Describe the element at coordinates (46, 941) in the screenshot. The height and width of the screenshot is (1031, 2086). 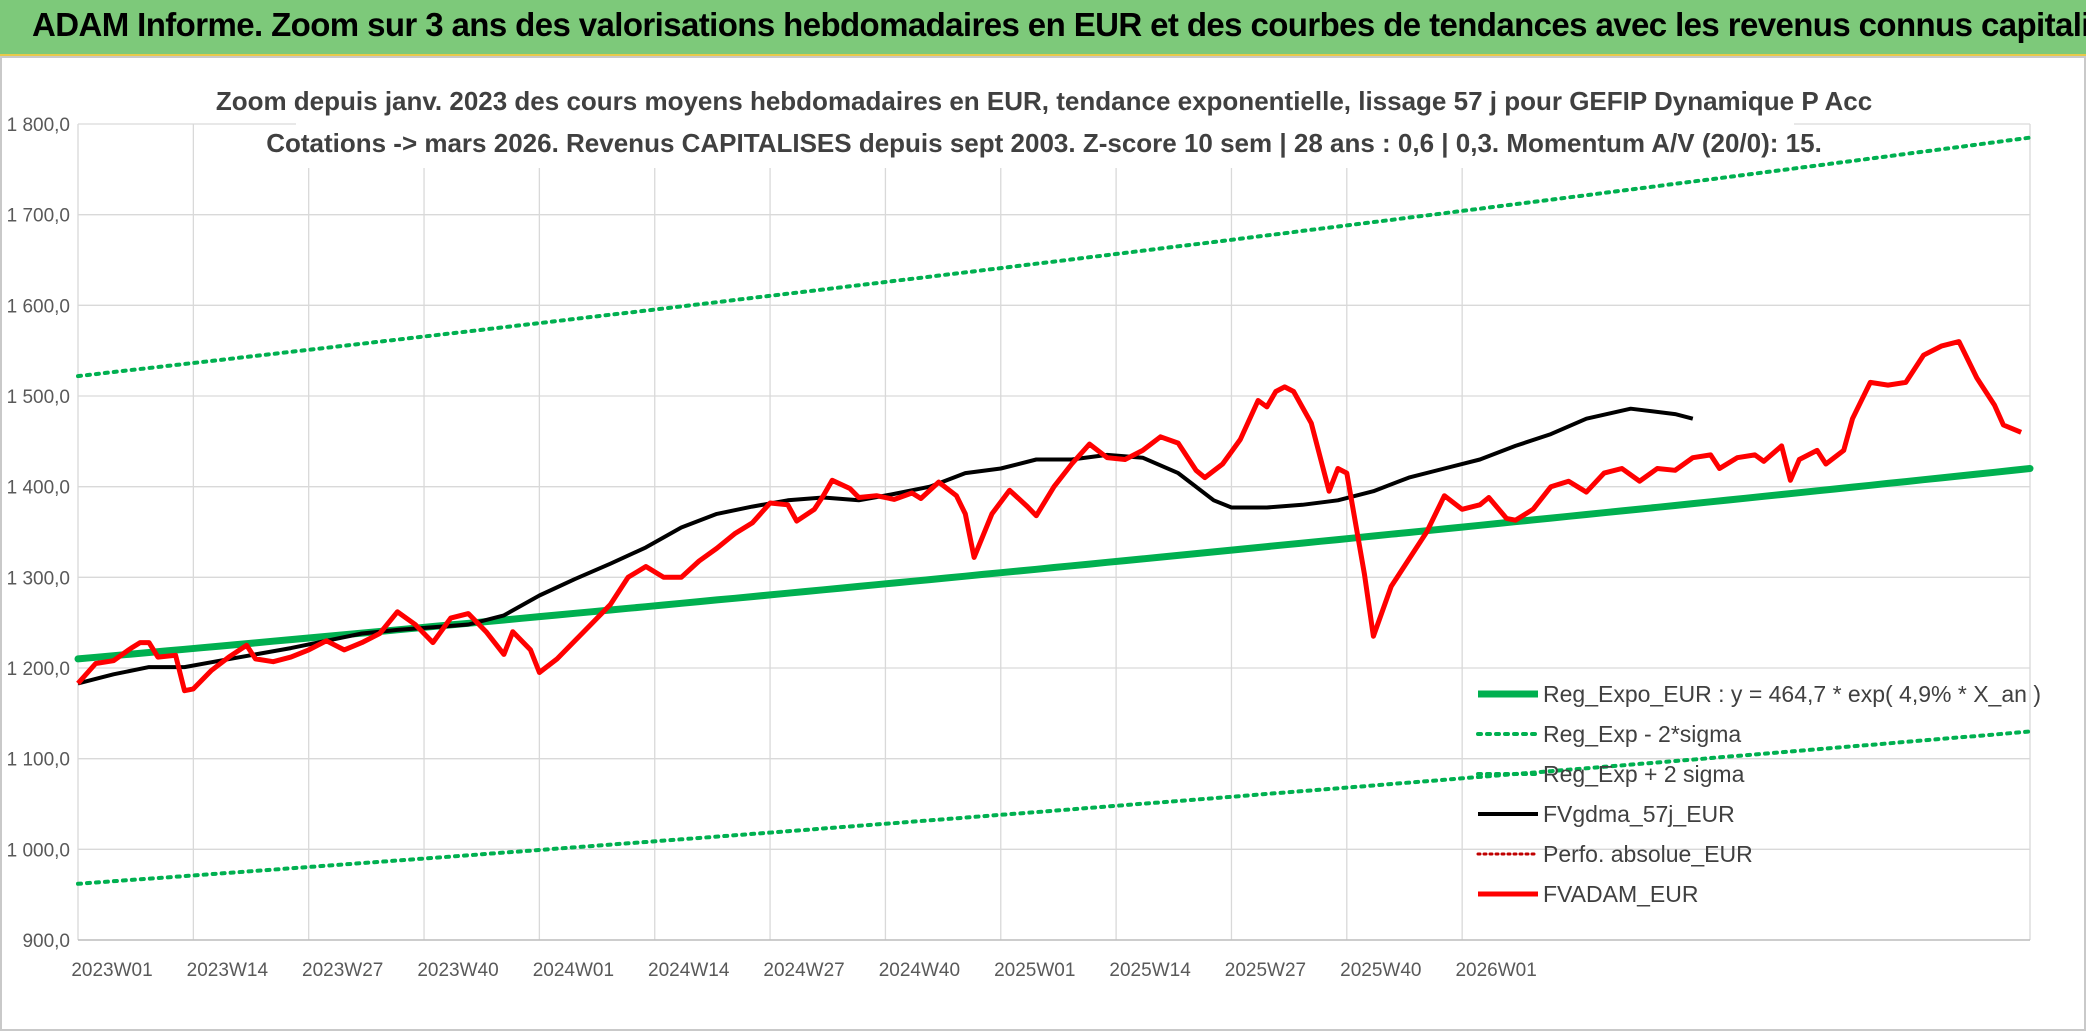
I see `y-tick-label: 900,0` at that location.